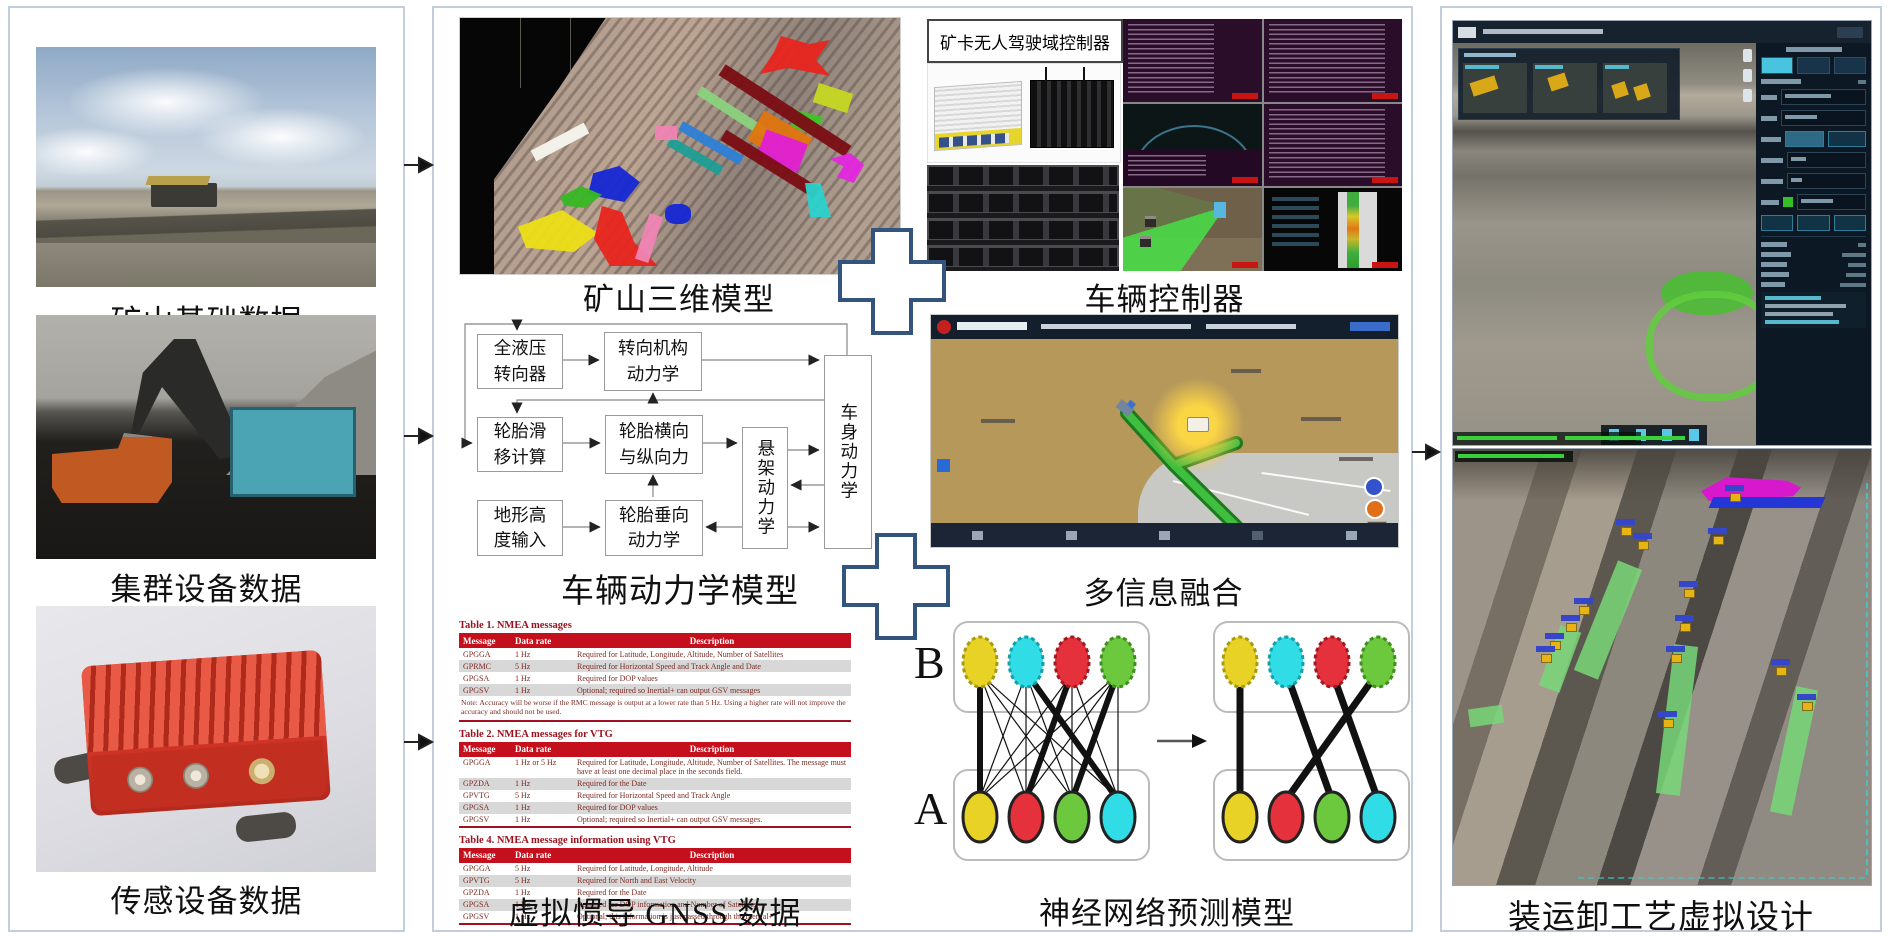 Image resolution: width=1890 pixels, height=938 pixels. Describe the element at coordinates (1164, 740) in the screenshot. I see `neural-network-figure: B A` at that location.